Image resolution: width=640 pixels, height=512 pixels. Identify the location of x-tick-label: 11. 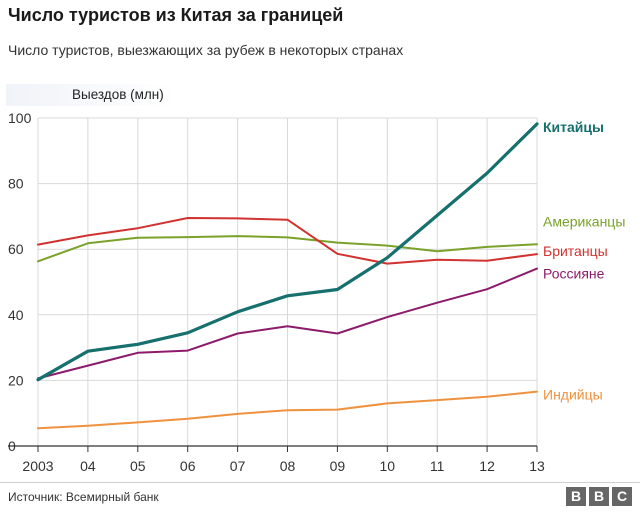
(437, 466).